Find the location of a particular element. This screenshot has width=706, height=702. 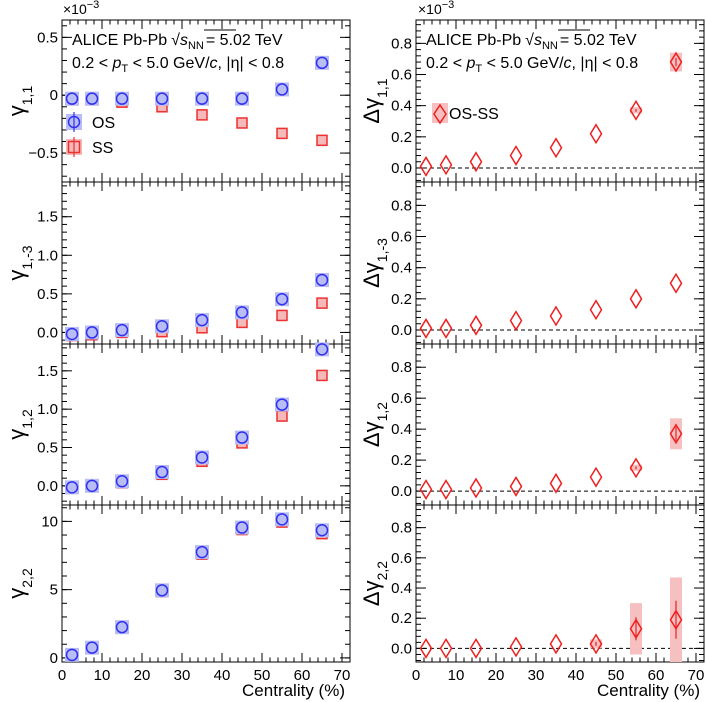

right-panel-1: 0.0 0.2 0.4 0.6 0.8 Δγ1,1 is located at coordinates (532, 101).